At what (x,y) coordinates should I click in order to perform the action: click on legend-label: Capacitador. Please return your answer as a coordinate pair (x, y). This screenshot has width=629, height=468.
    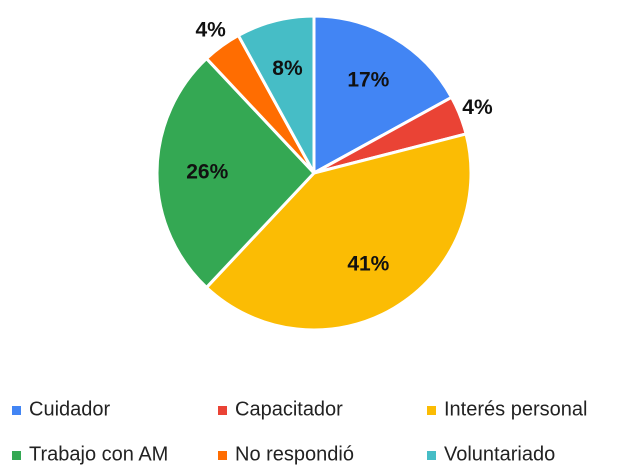
    Looking at the image, I should click on (289, 409).